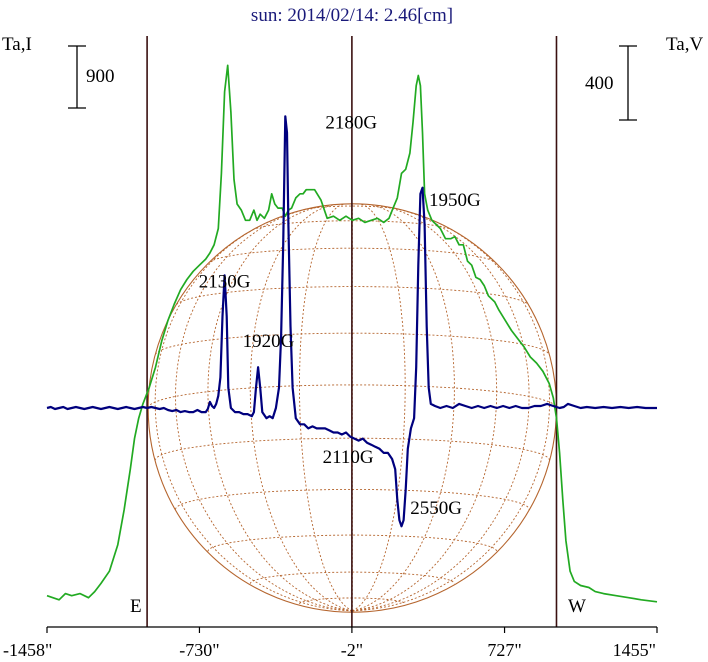 This screenshot has height=662, width=708. I want to click on x-axis-ticks: -1458" -730" -2" 727" 1455", so click(330, 643).